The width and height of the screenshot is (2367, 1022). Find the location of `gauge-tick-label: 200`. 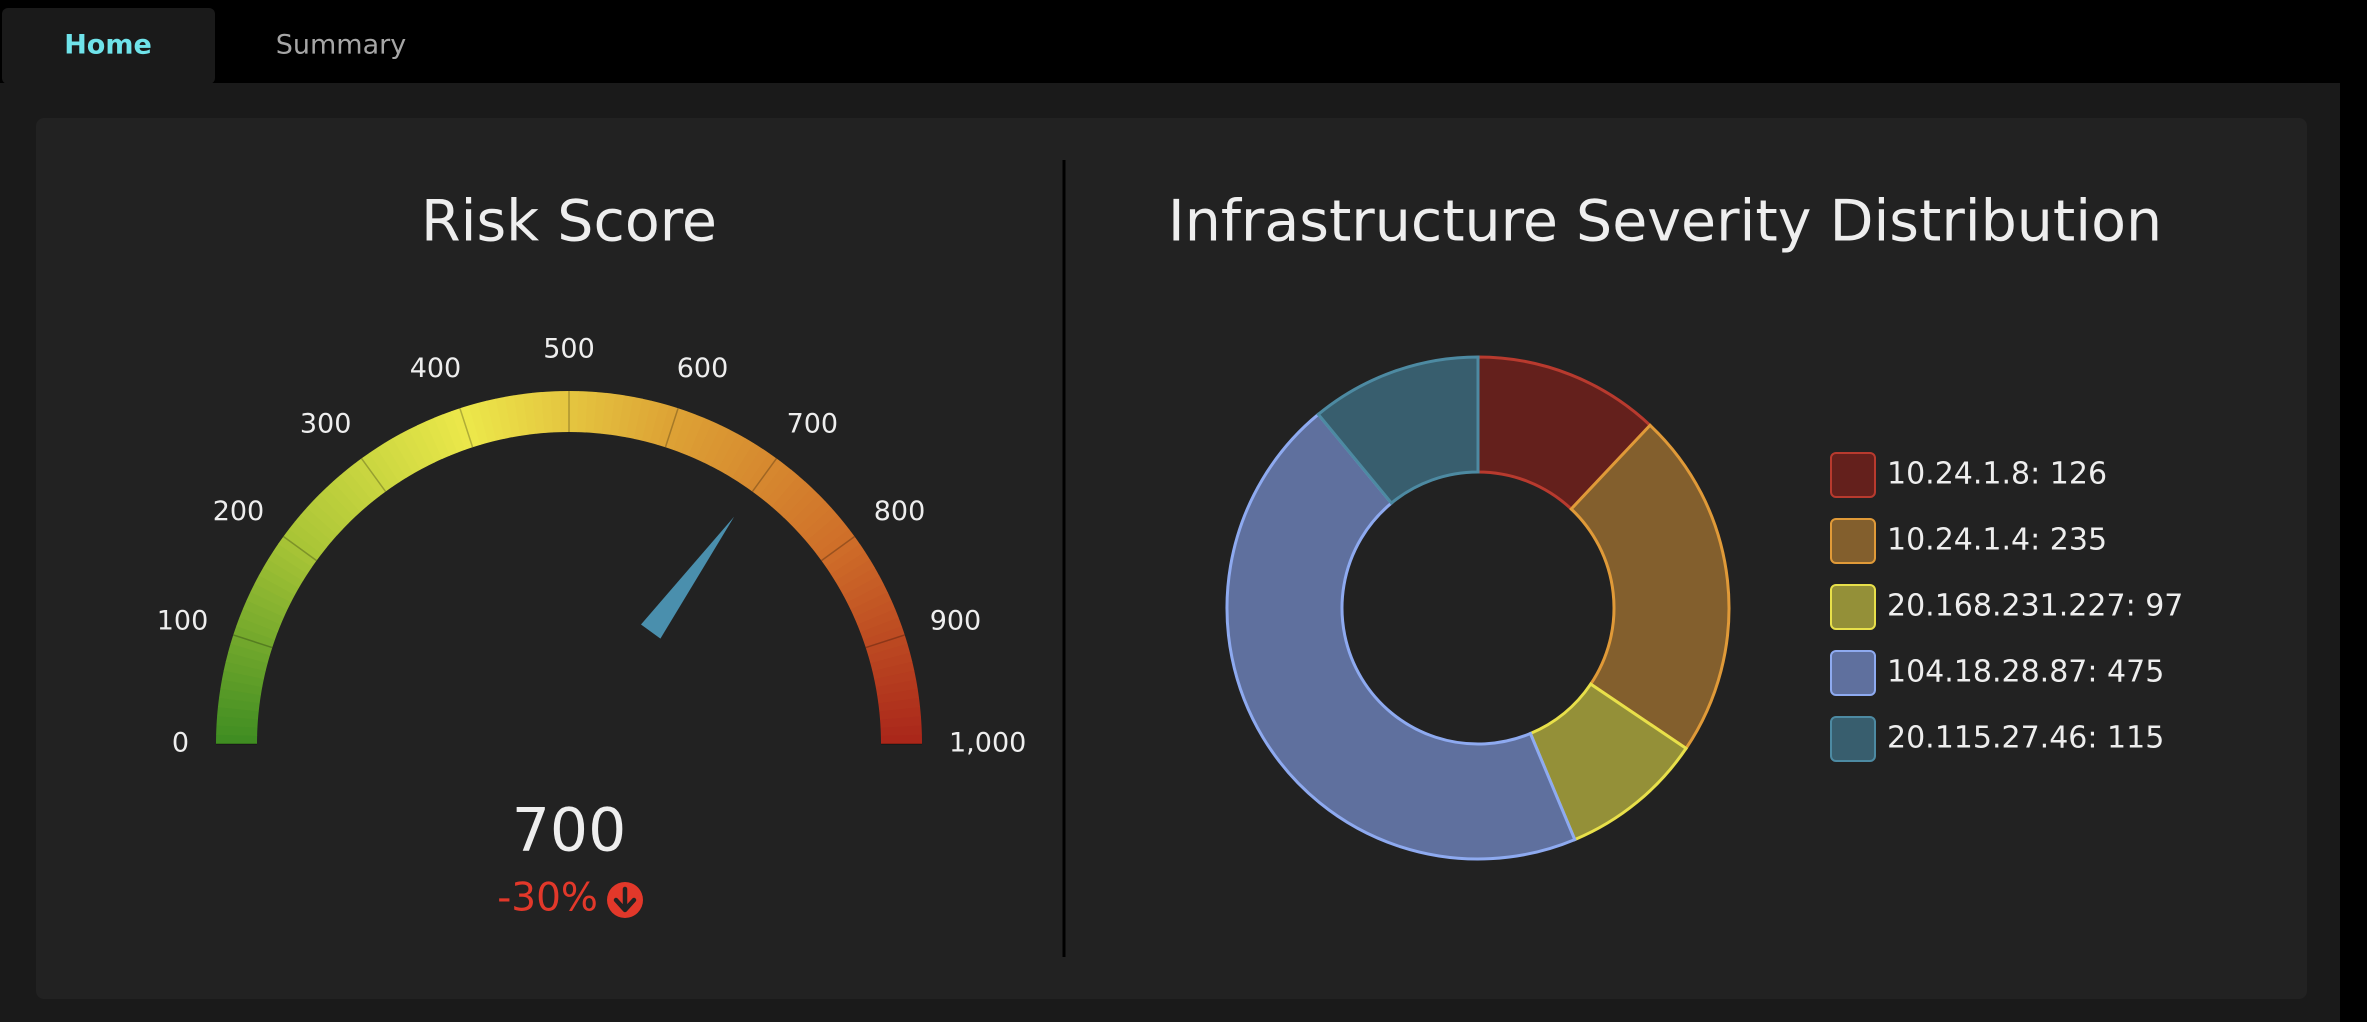

gauge-tick-label: 200 is located at coordinates (239, 511).